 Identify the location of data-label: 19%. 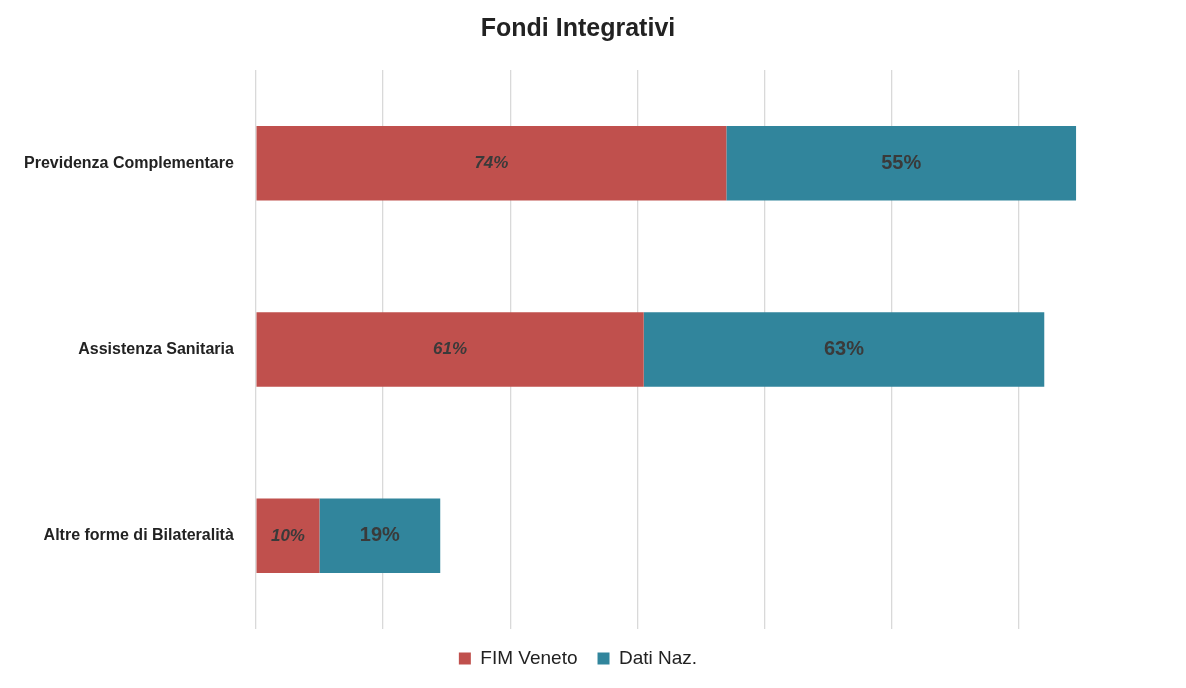
(380, 534).